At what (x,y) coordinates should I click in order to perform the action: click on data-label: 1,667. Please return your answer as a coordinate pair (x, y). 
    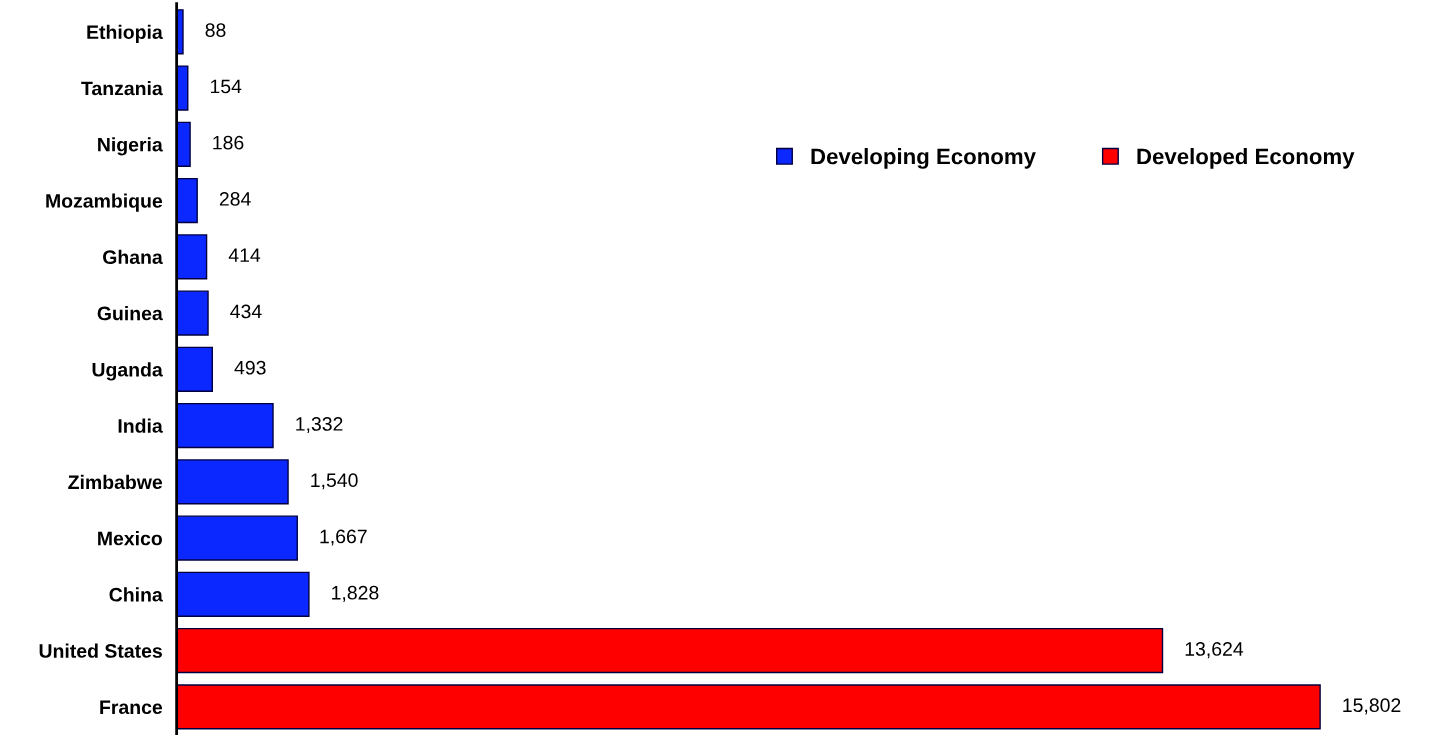
    Looking at the image, I should click on (343, 537).